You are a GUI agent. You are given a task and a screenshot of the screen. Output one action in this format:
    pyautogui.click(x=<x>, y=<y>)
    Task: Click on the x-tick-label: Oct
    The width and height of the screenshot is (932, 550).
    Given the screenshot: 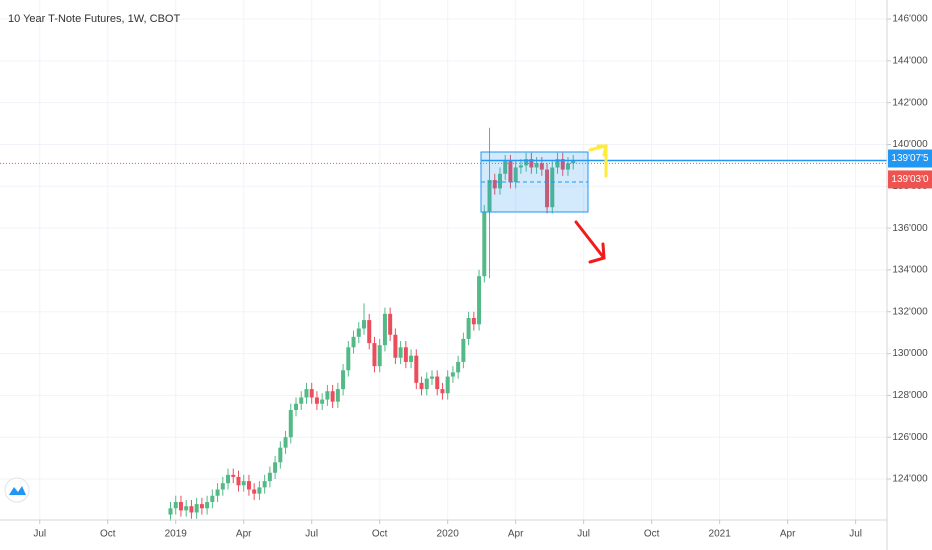 What is the action you would take?
    pyautogui.click(x=380, y=534)
    